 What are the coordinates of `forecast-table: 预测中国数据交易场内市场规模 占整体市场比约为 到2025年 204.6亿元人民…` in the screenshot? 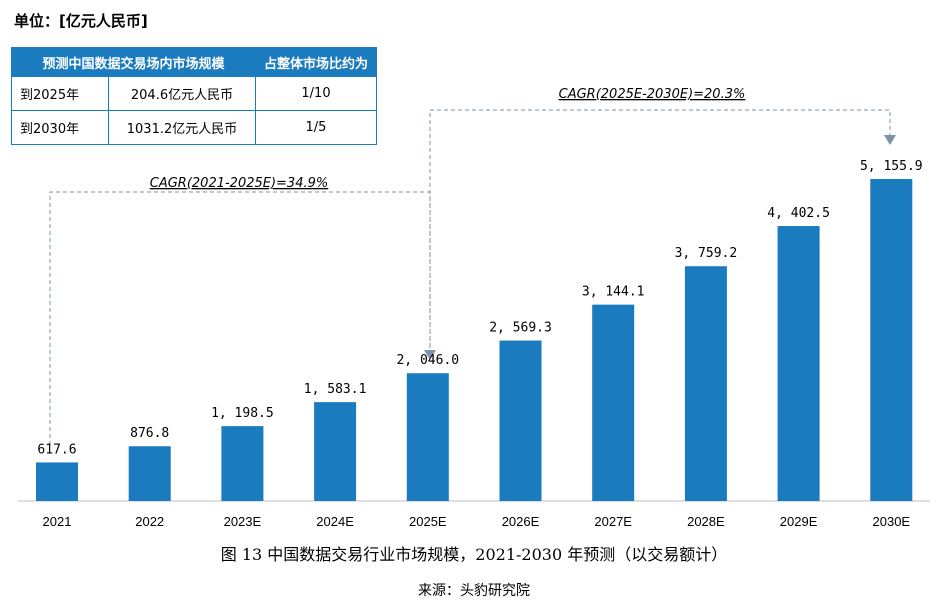 It's located at (194, 96).